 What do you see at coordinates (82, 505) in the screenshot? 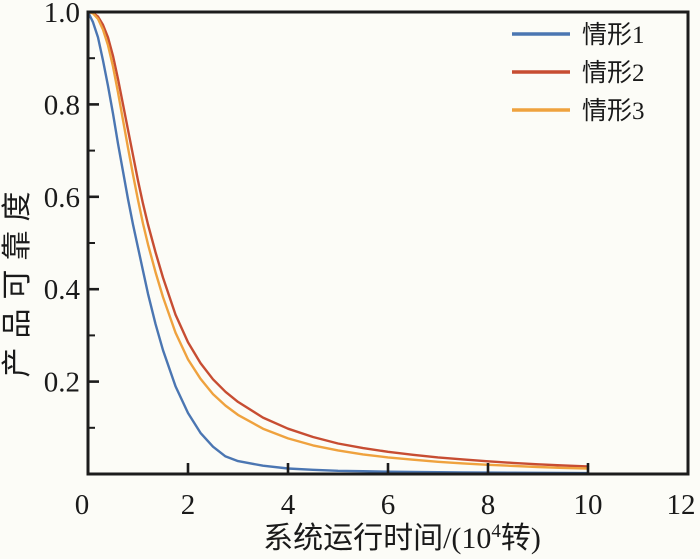
I see `x-axis-tick-label: 0` at bounding box center [82, 505].